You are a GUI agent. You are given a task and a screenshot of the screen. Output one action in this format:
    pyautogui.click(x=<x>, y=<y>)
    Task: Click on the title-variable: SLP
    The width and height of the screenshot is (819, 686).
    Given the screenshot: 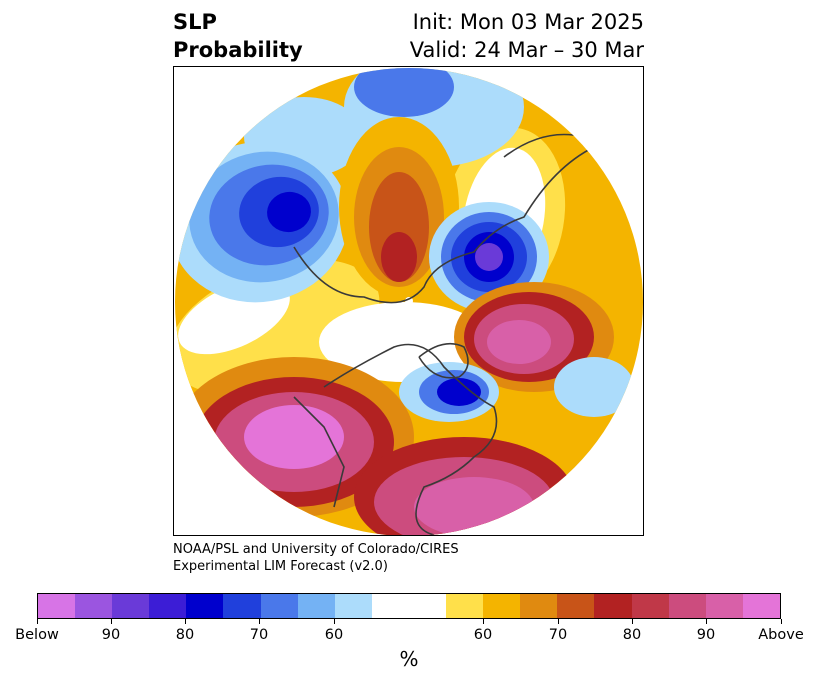 What is the action you would take?
    pyautogui.click(x=195, y=22)
    